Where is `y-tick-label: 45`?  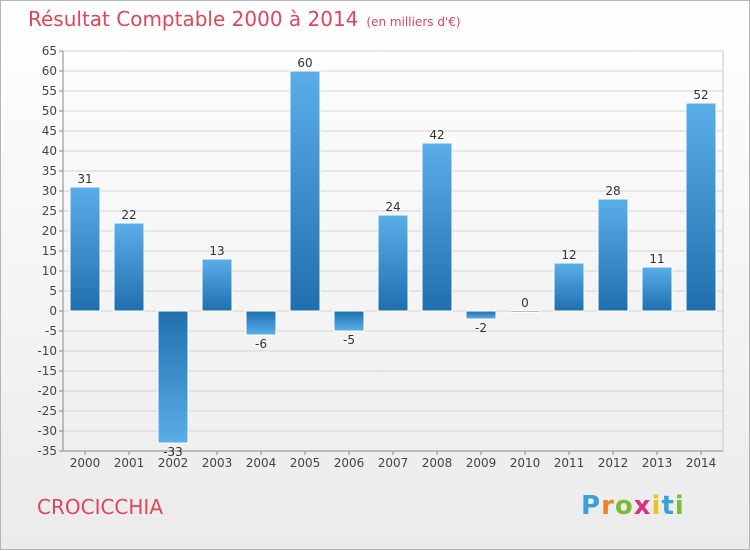
y-tick-label: 45 is located at coordinates (49, 131).